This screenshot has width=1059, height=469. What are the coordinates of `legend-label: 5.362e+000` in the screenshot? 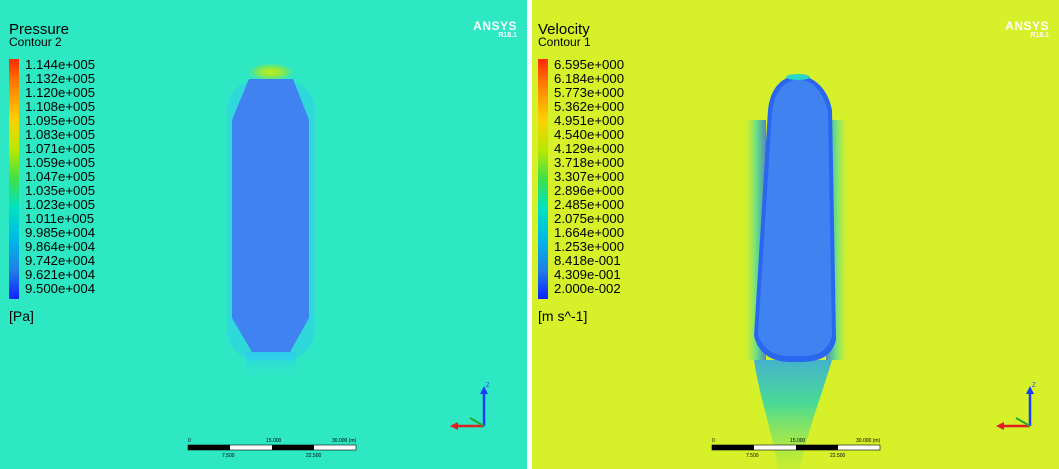 It's located at (589, 106).